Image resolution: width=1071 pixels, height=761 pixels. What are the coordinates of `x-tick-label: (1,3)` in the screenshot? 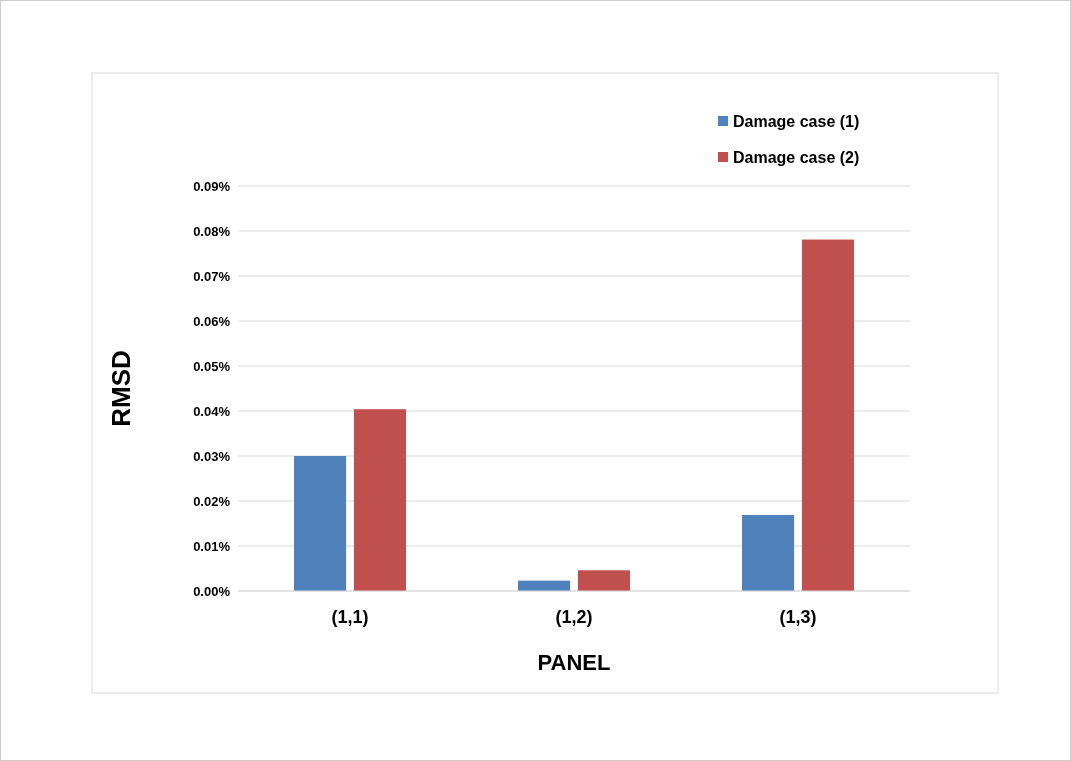 It's located at (798, 617).